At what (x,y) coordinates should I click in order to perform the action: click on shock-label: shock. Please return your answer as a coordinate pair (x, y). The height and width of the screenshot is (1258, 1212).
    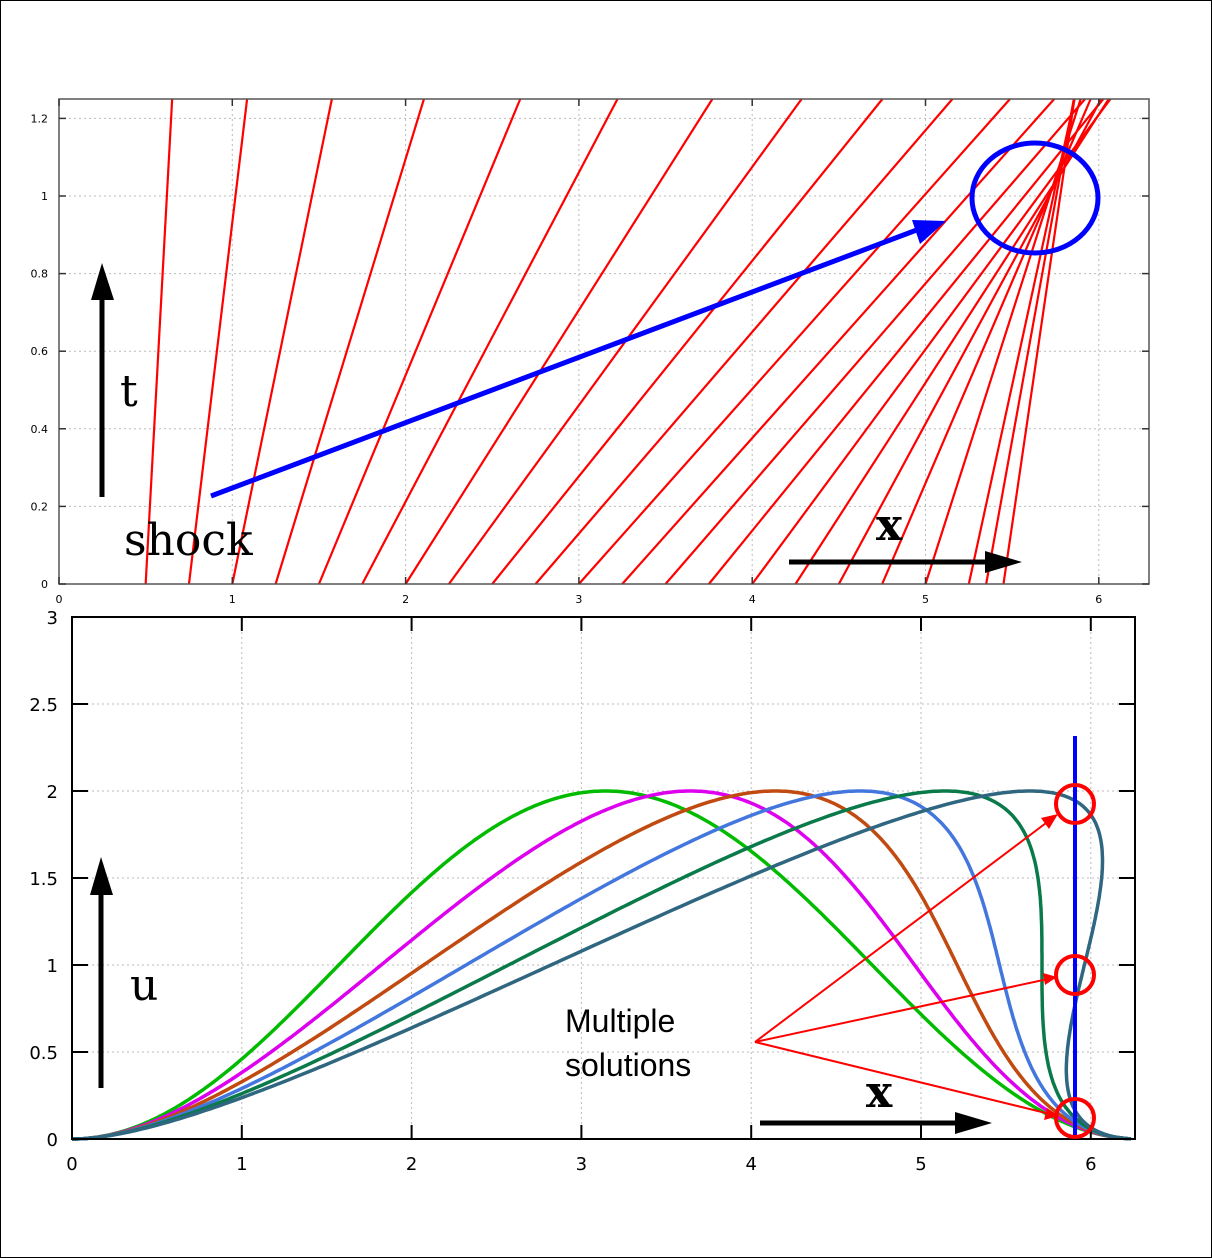
    Looking at the image, I should click on (188, 540).